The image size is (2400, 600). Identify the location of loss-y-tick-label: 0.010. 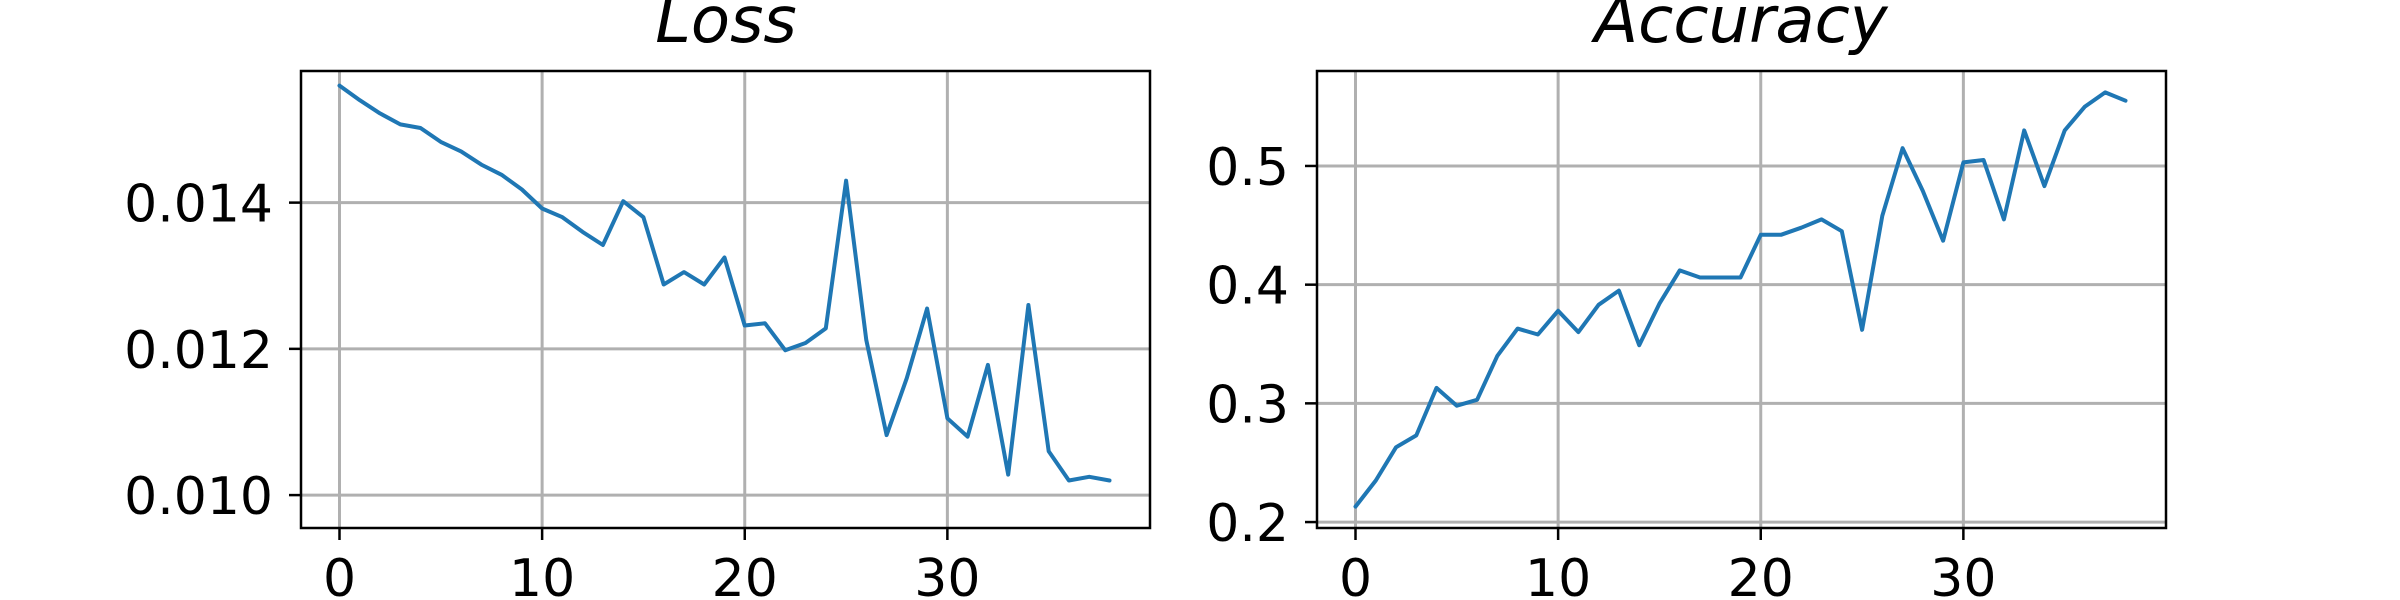
(198, 497).